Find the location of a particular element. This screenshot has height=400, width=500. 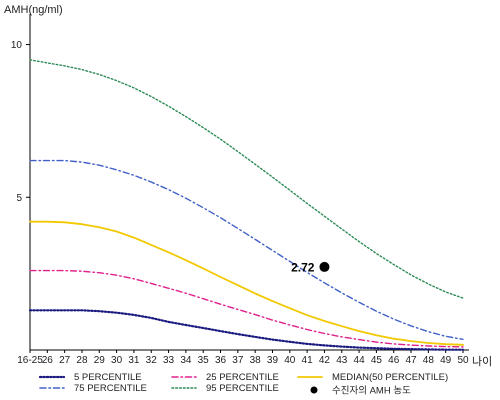

x-tick-label: 35 is located at coordinates (204, 360).